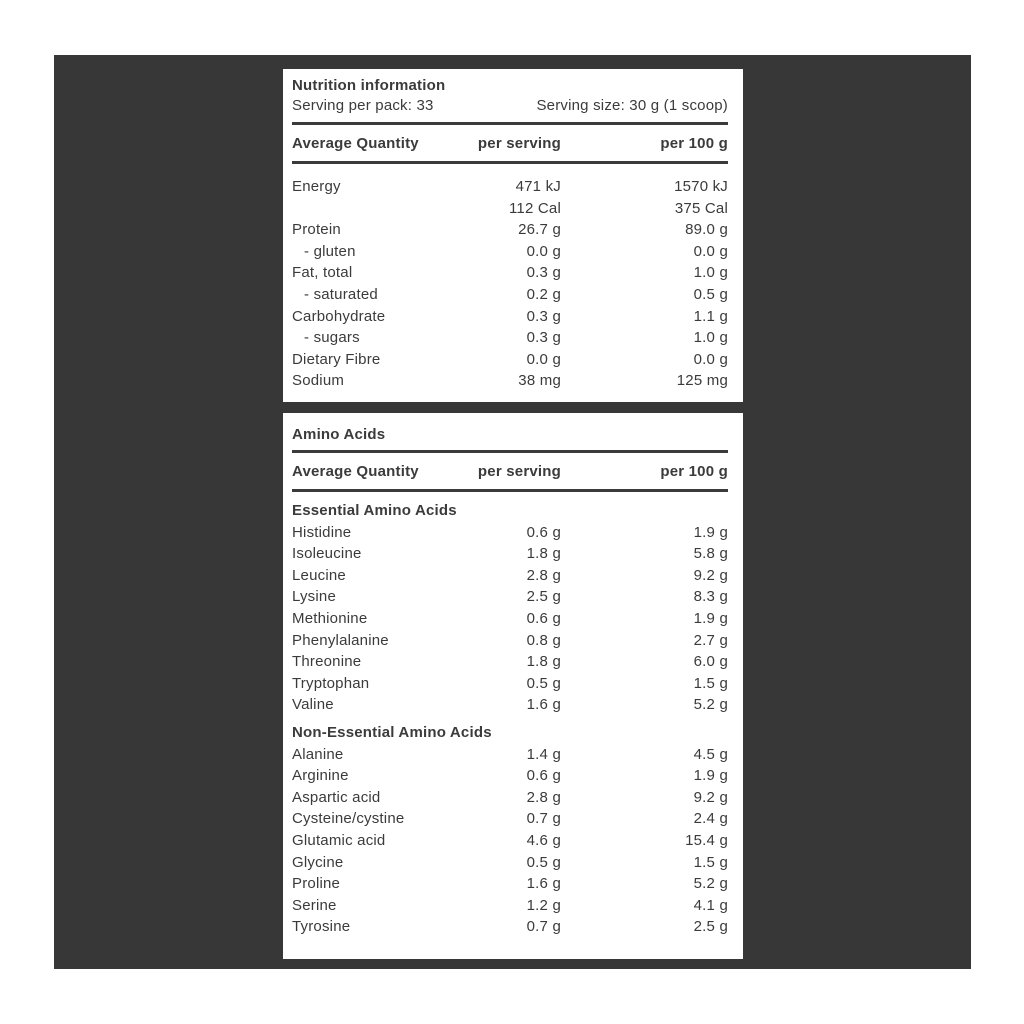 Image resolution: width=1024 pixels, height=1024 pixels. Describe the element at coordinates (543, 359) in the screenshot. I see `per-serving-value: 0.0 g` at that location.